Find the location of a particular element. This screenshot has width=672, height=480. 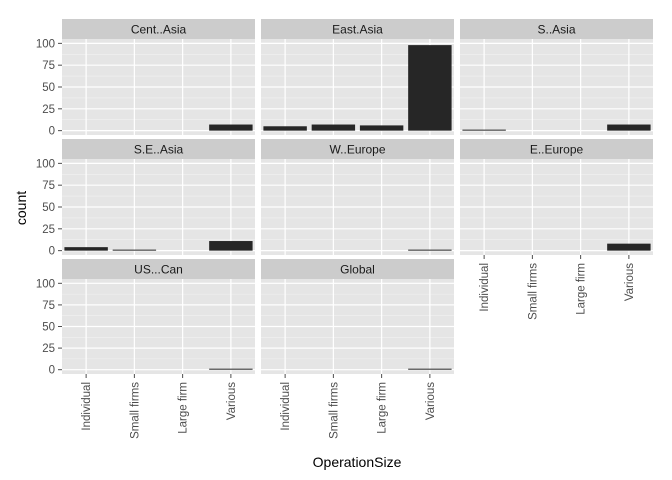

strip-label: US...Can is located at coordinates (158, 270).